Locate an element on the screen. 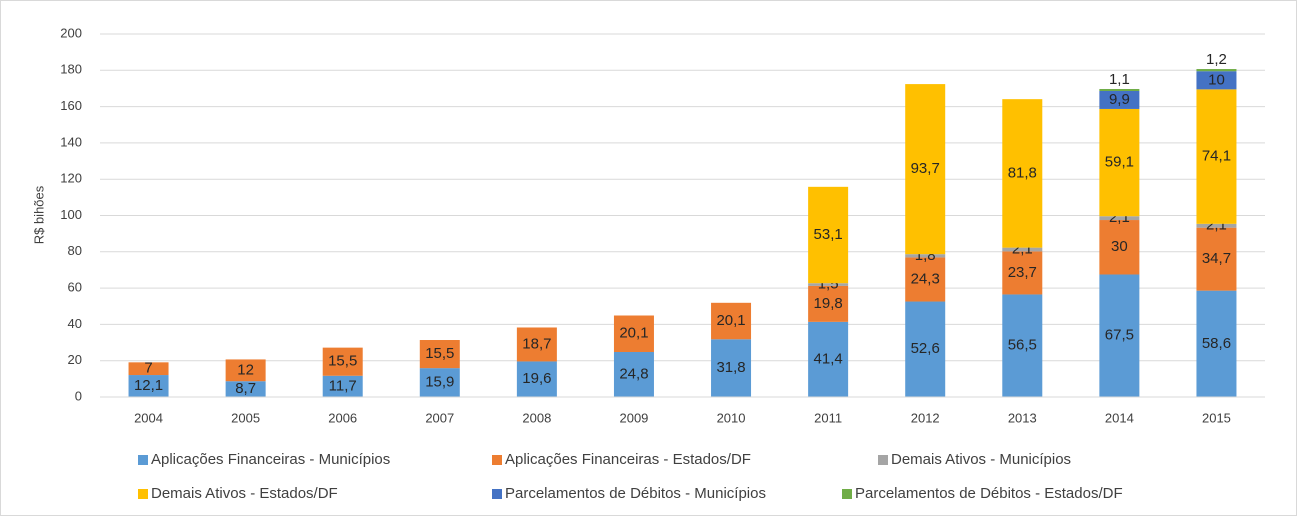 This screenshot has width=1297, height=516. value-label: 67,5 is located at coordinates (1119, 335).